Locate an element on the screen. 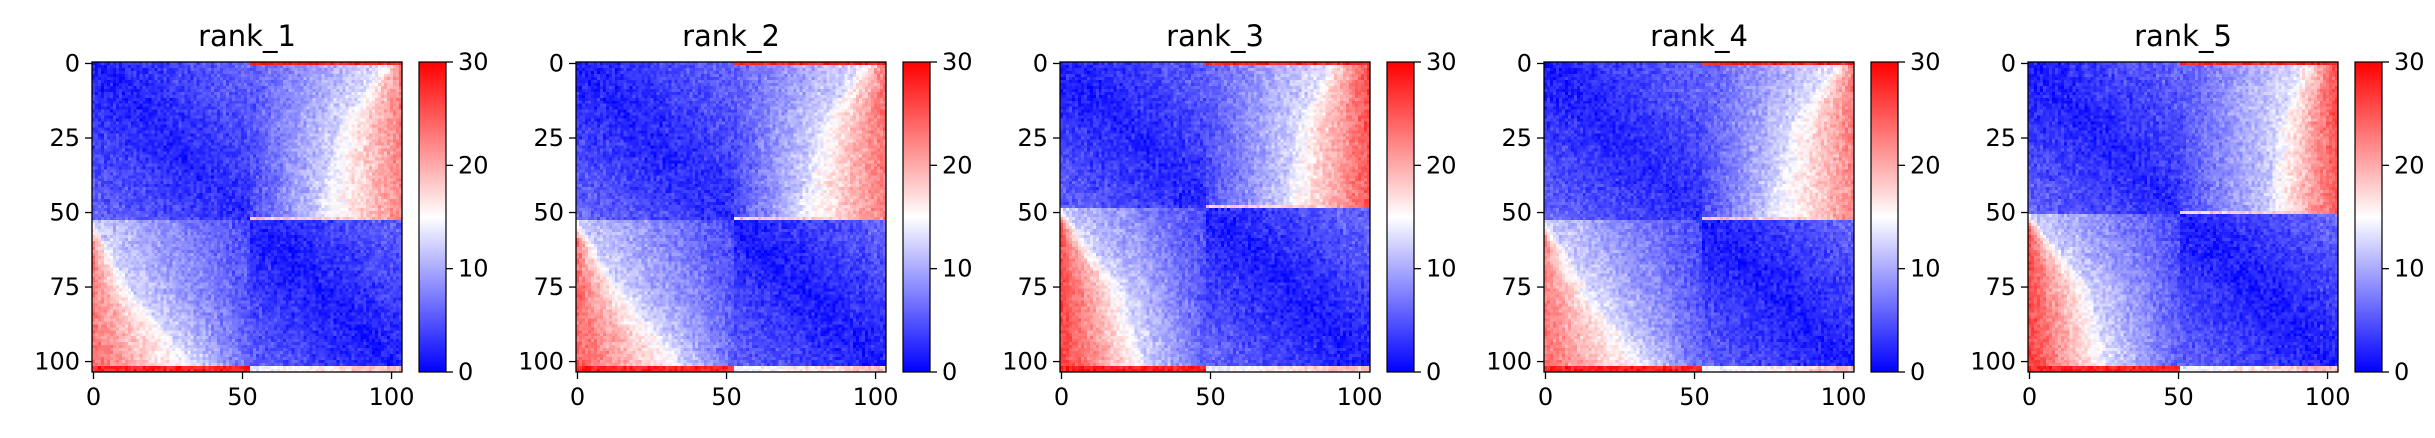  panel-title: rank_2 is located at coordinates (731, 36).